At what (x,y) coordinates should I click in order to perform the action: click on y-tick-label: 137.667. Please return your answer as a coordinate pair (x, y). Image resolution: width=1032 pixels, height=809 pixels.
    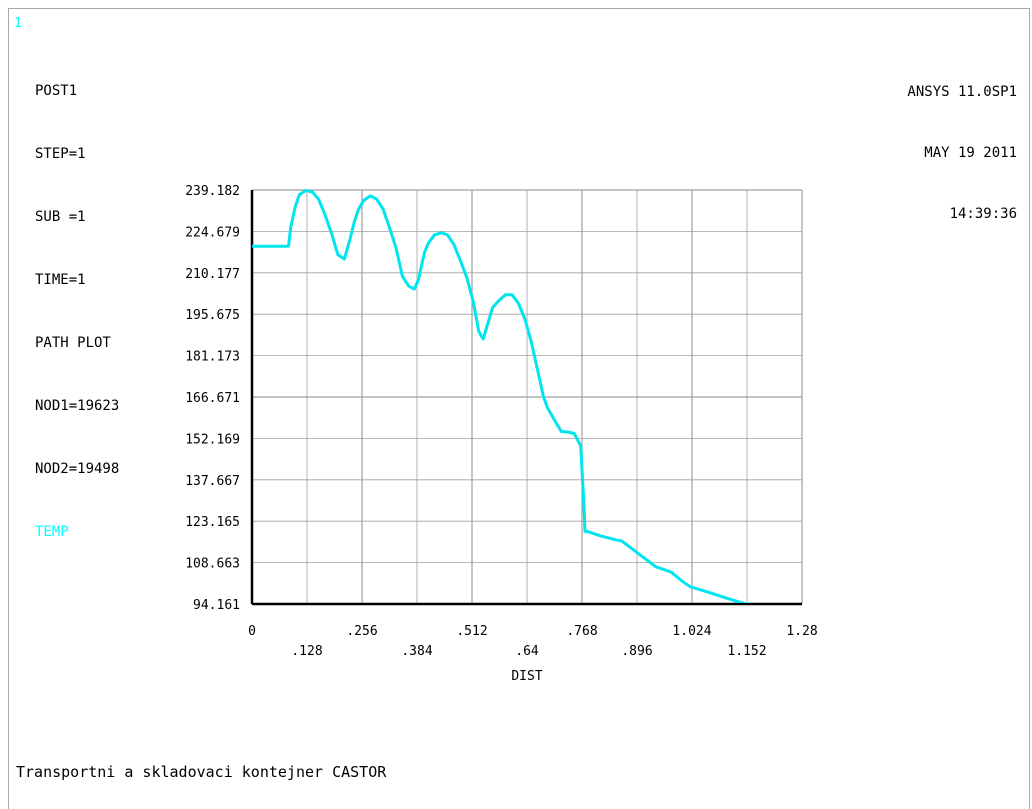
    Looking at the image, I should click on (212, 481).